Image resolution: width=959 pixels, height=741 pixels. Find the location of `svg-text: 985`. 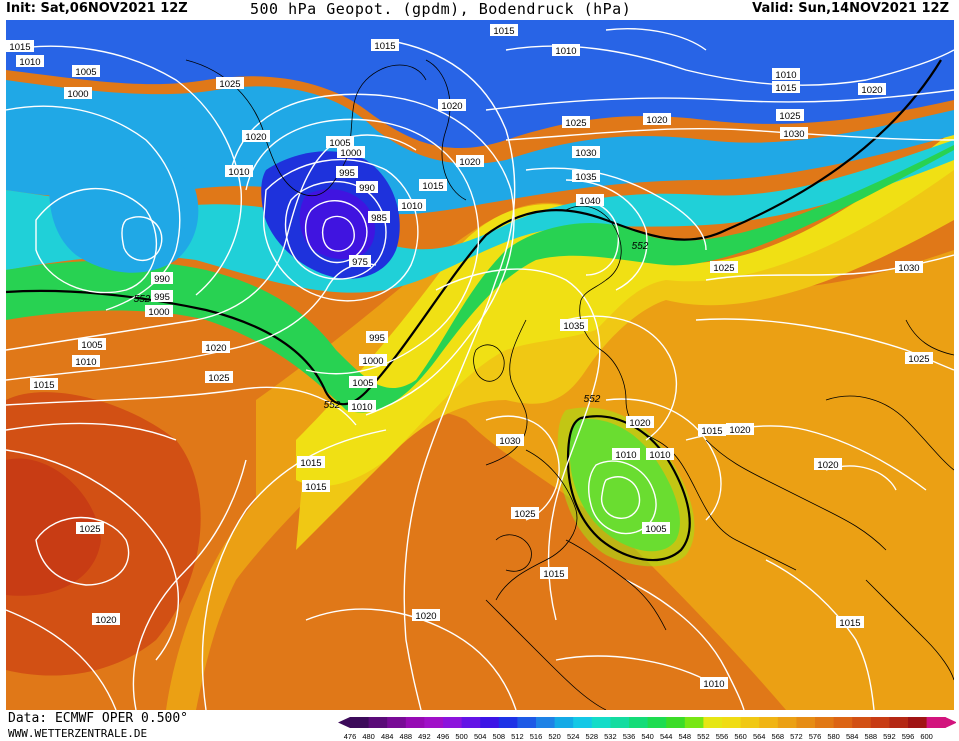

svg-text: 985 is located at coordinates (379, 218).